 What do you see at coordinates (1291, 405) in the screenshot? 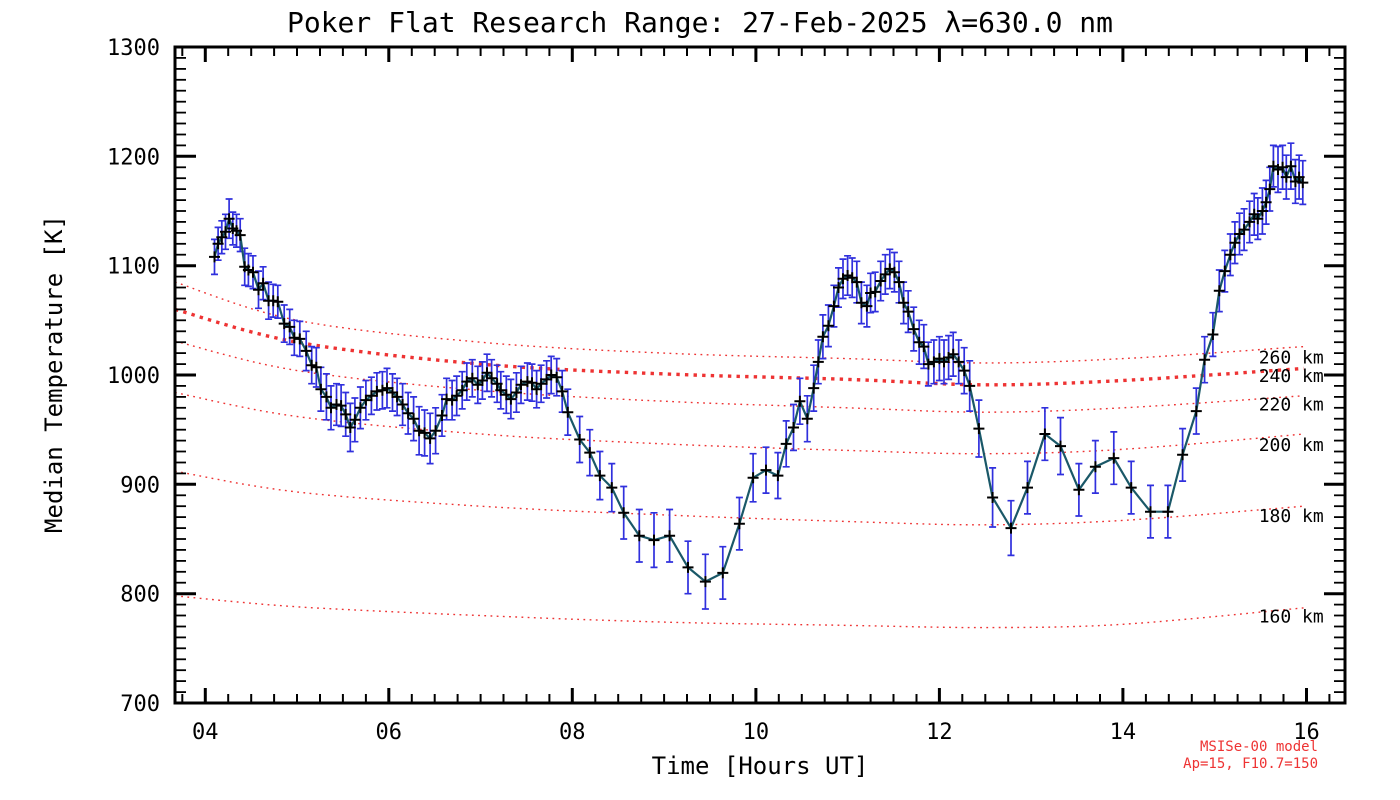
I see `model-line-label-220km: 220 km` at bounding box center [1291, 405].